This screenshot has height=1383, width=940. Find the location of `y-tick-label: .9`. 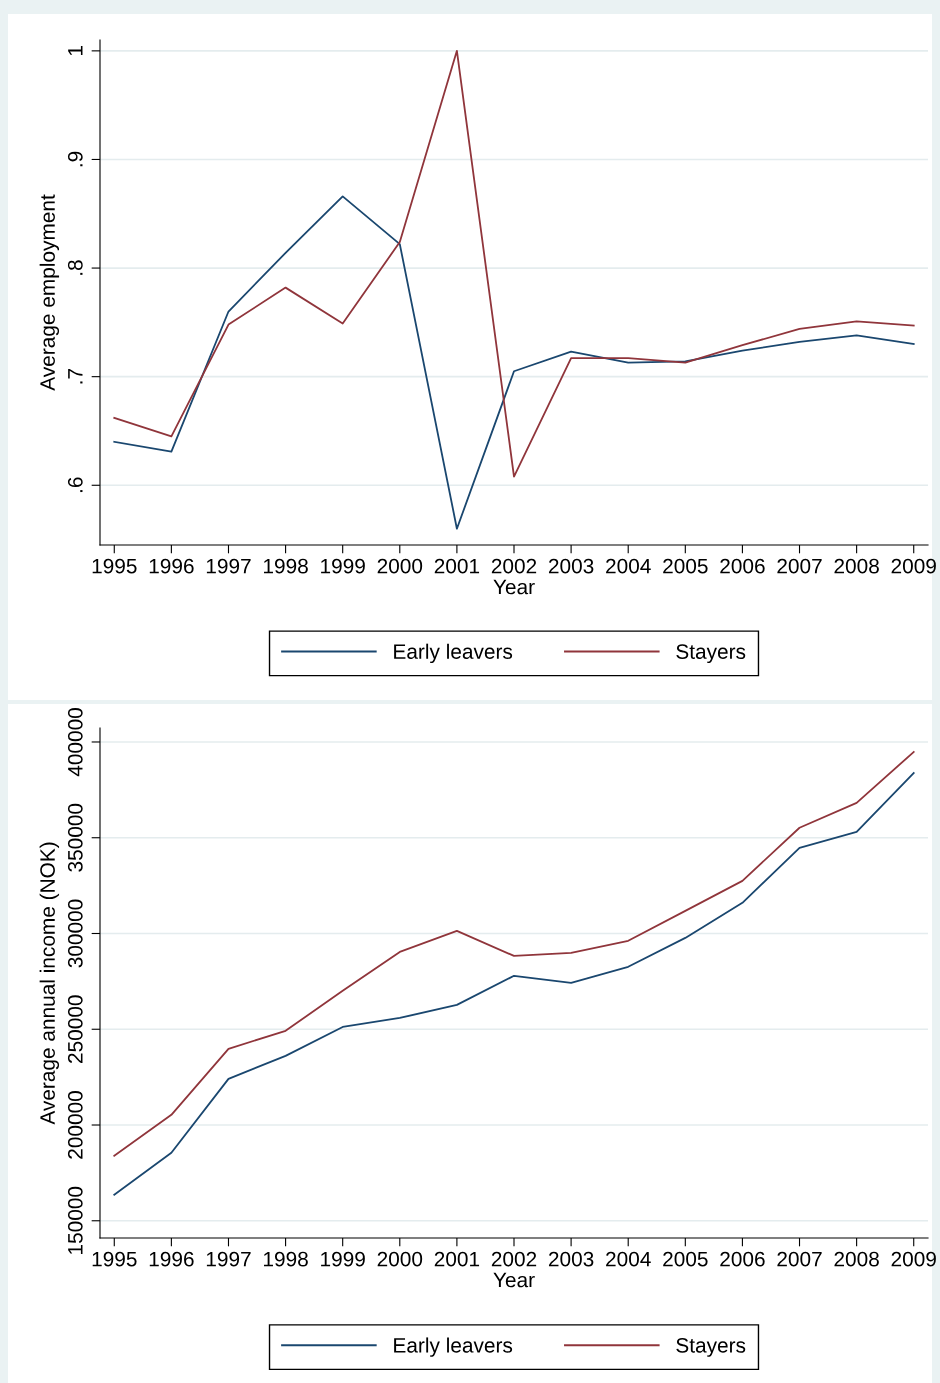

y-tick-label: .9 is located at coordinates (75, 159).